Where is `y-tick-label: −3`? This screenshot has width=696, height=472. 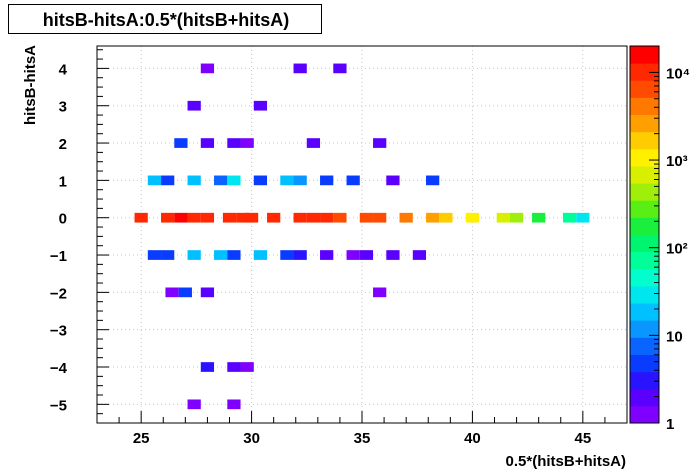
y-tick-label: −3 is located at coordinates (58, 331).